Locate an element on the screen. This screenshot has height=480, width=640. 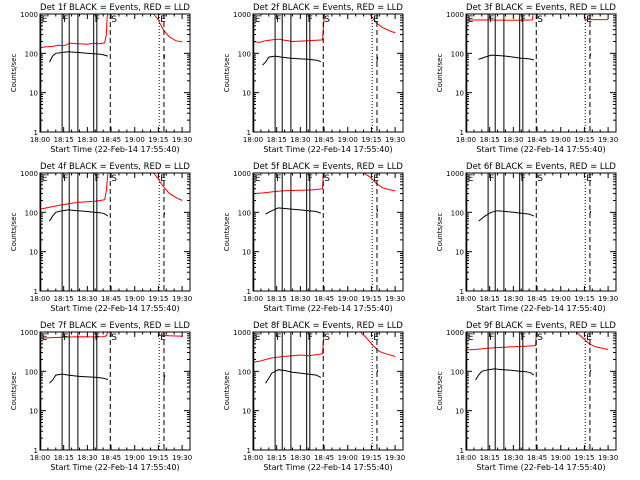
panel-title: Det 1f BLACK = Events, RED = LLD is located at coordinates (115, 8).